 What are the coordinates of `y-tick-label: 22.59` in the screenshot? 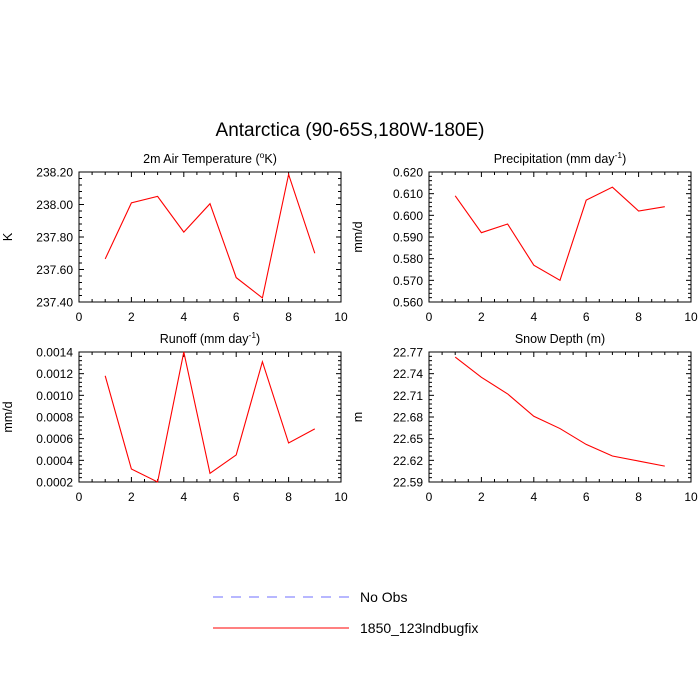 It's located at (408, 483).